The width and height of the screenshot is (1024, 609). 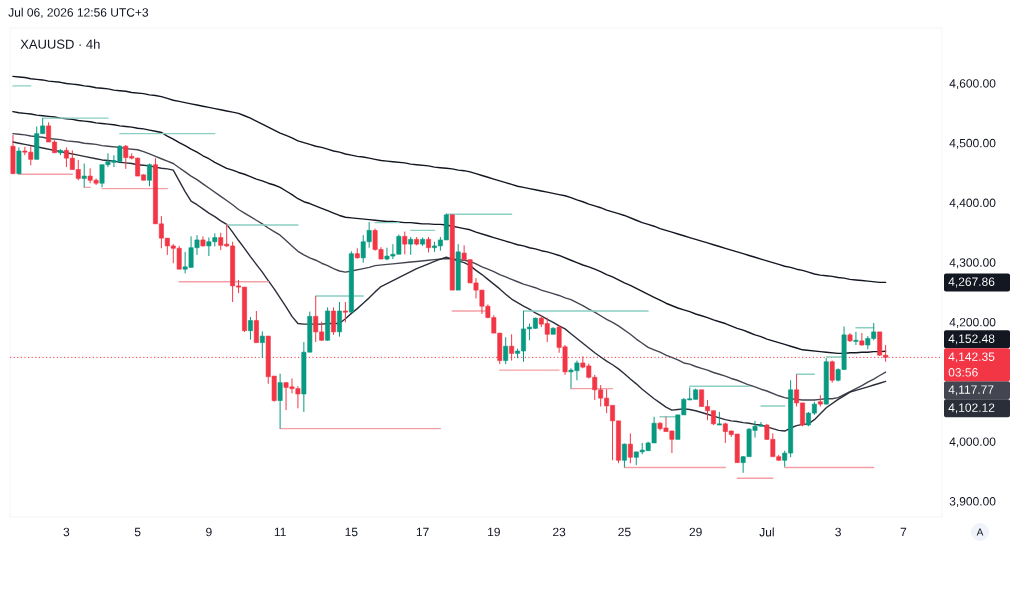 What do you see at coordinates (971, 282) in the screenshot?
I see `text: 4,267.86` at bounding box center [971, 282].